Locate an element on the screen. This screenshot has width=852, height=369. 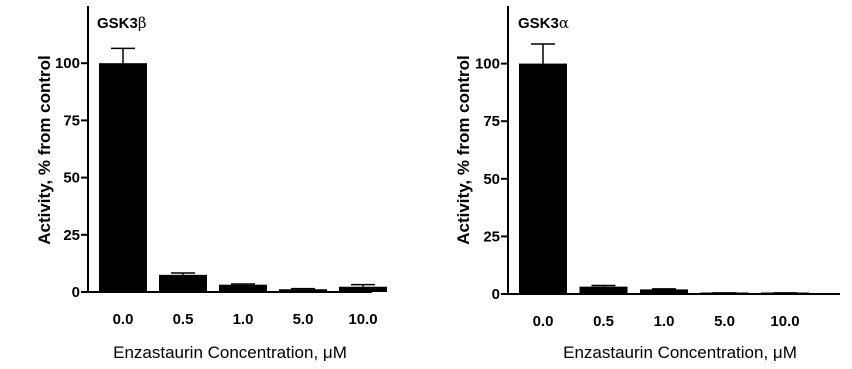
panel-title: GSK3α is located at coordinates (543, 23).